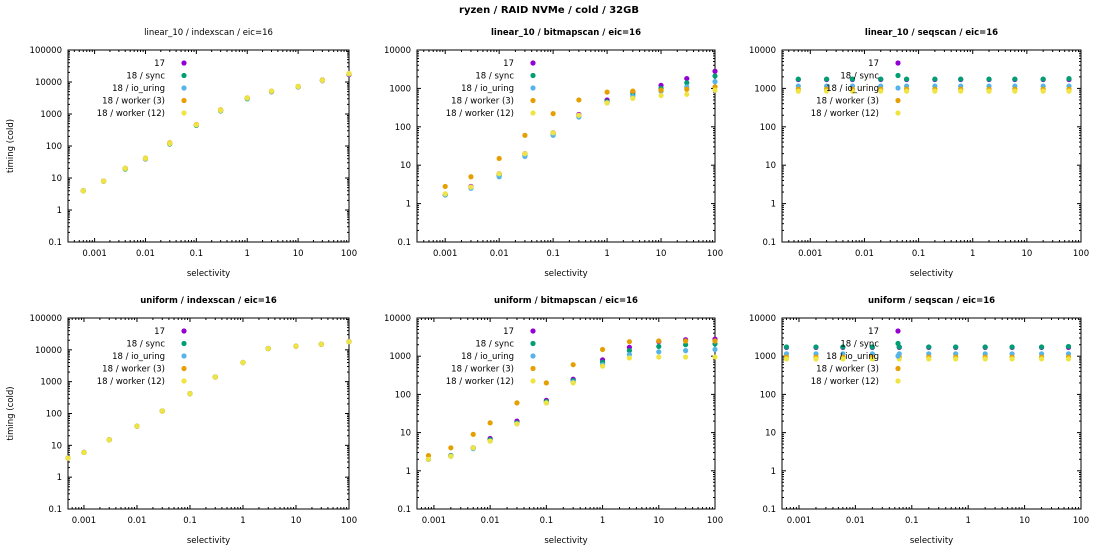 The height and width of the screenshot is (549, 1098). What do you see at coordinates (349, 521) in the screenshot?
I see `panel-4-xtick-label: 100` at bounding box center [349, 521].